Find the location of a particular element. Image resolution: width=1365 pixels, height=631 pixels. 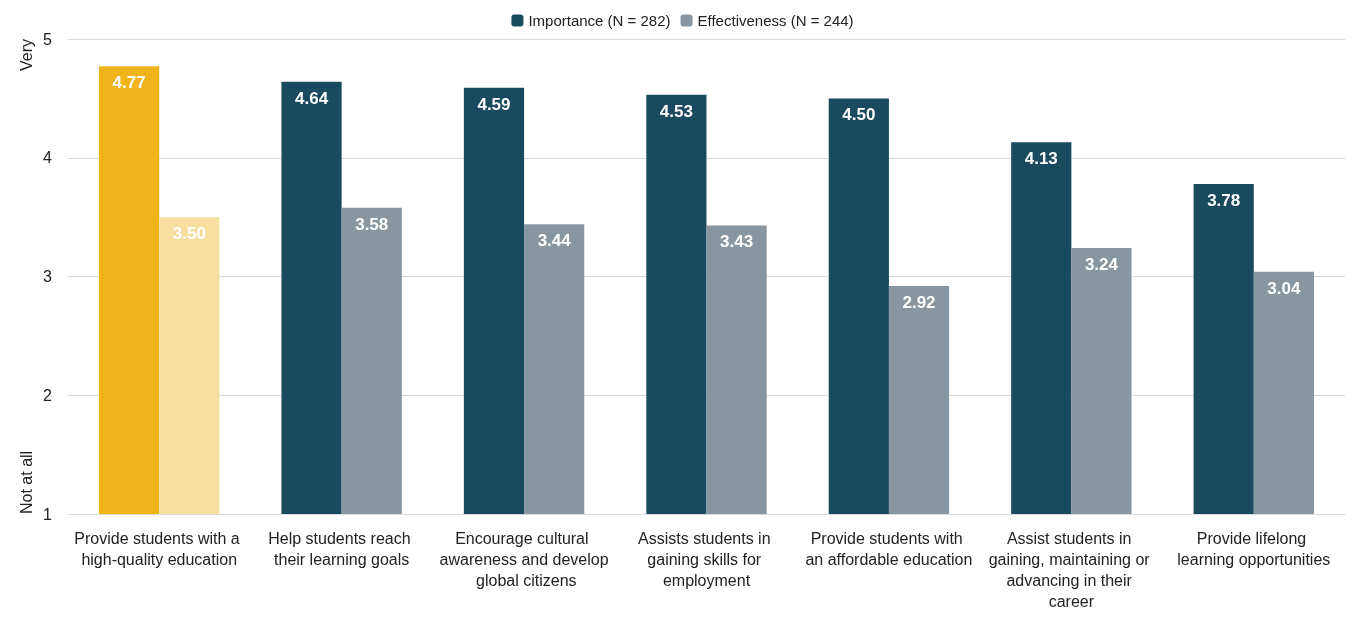

legend-label: Importance (N = 282) is located at coordinates (599, 20).